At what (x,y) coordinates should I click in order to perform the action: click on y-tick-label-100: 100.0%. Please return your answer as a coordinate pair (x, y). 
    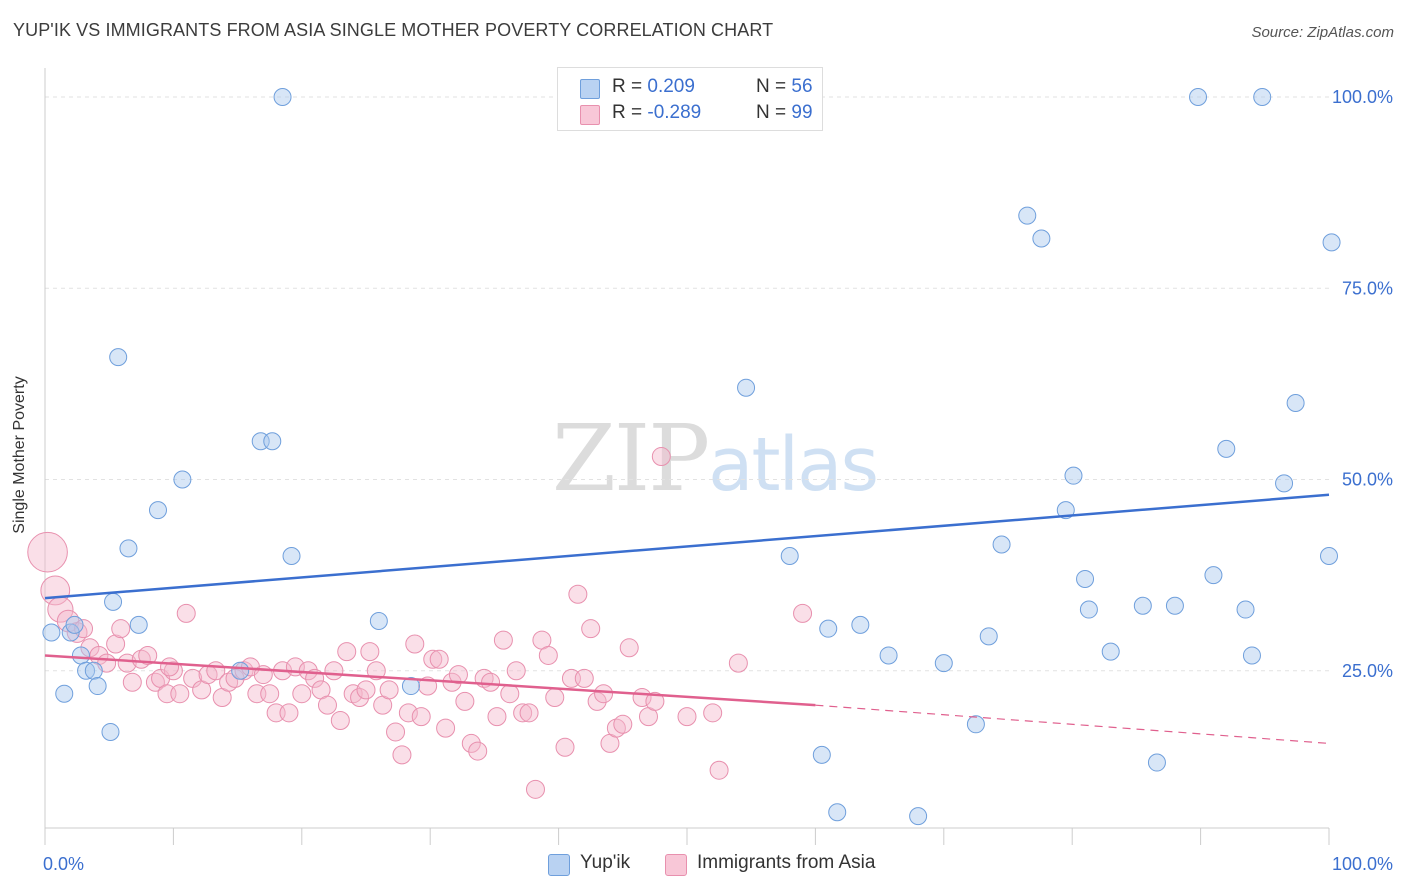
    Looking at the image, I should click on (1362, 97).